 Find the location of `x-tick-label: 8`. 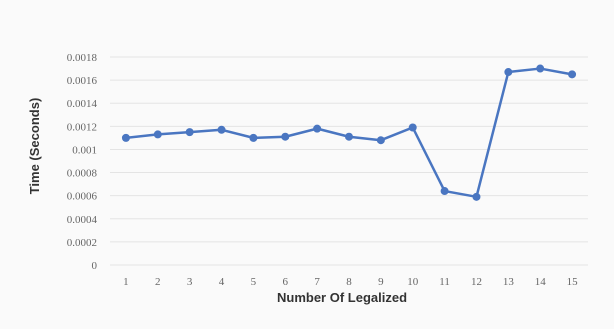

x-tick-label: 8 is located at coordinates (349, 282).